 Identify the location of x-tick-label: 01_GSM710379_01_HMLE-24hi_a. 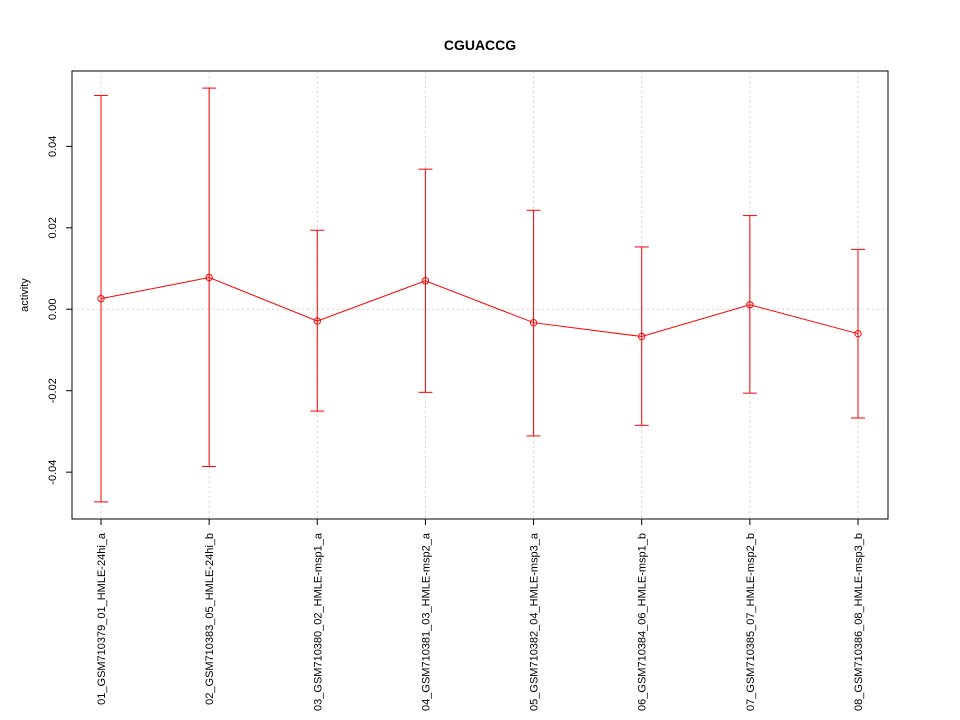
(102, 618).